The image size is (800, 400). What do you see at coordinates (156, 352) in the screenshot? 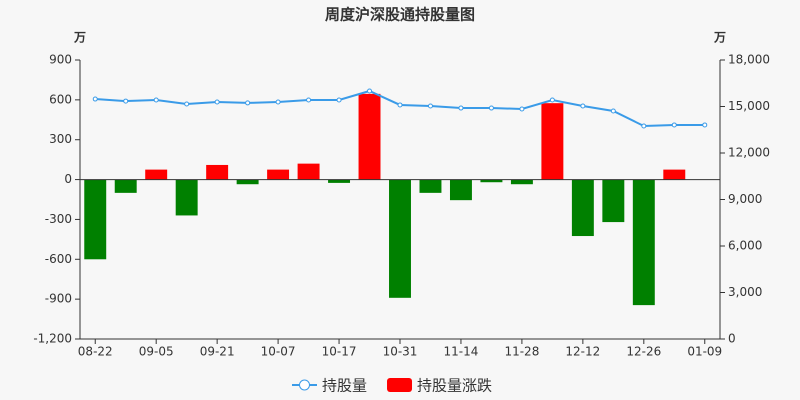
I see `x-tick-label: 09-05` at bounding box center [156, 352].